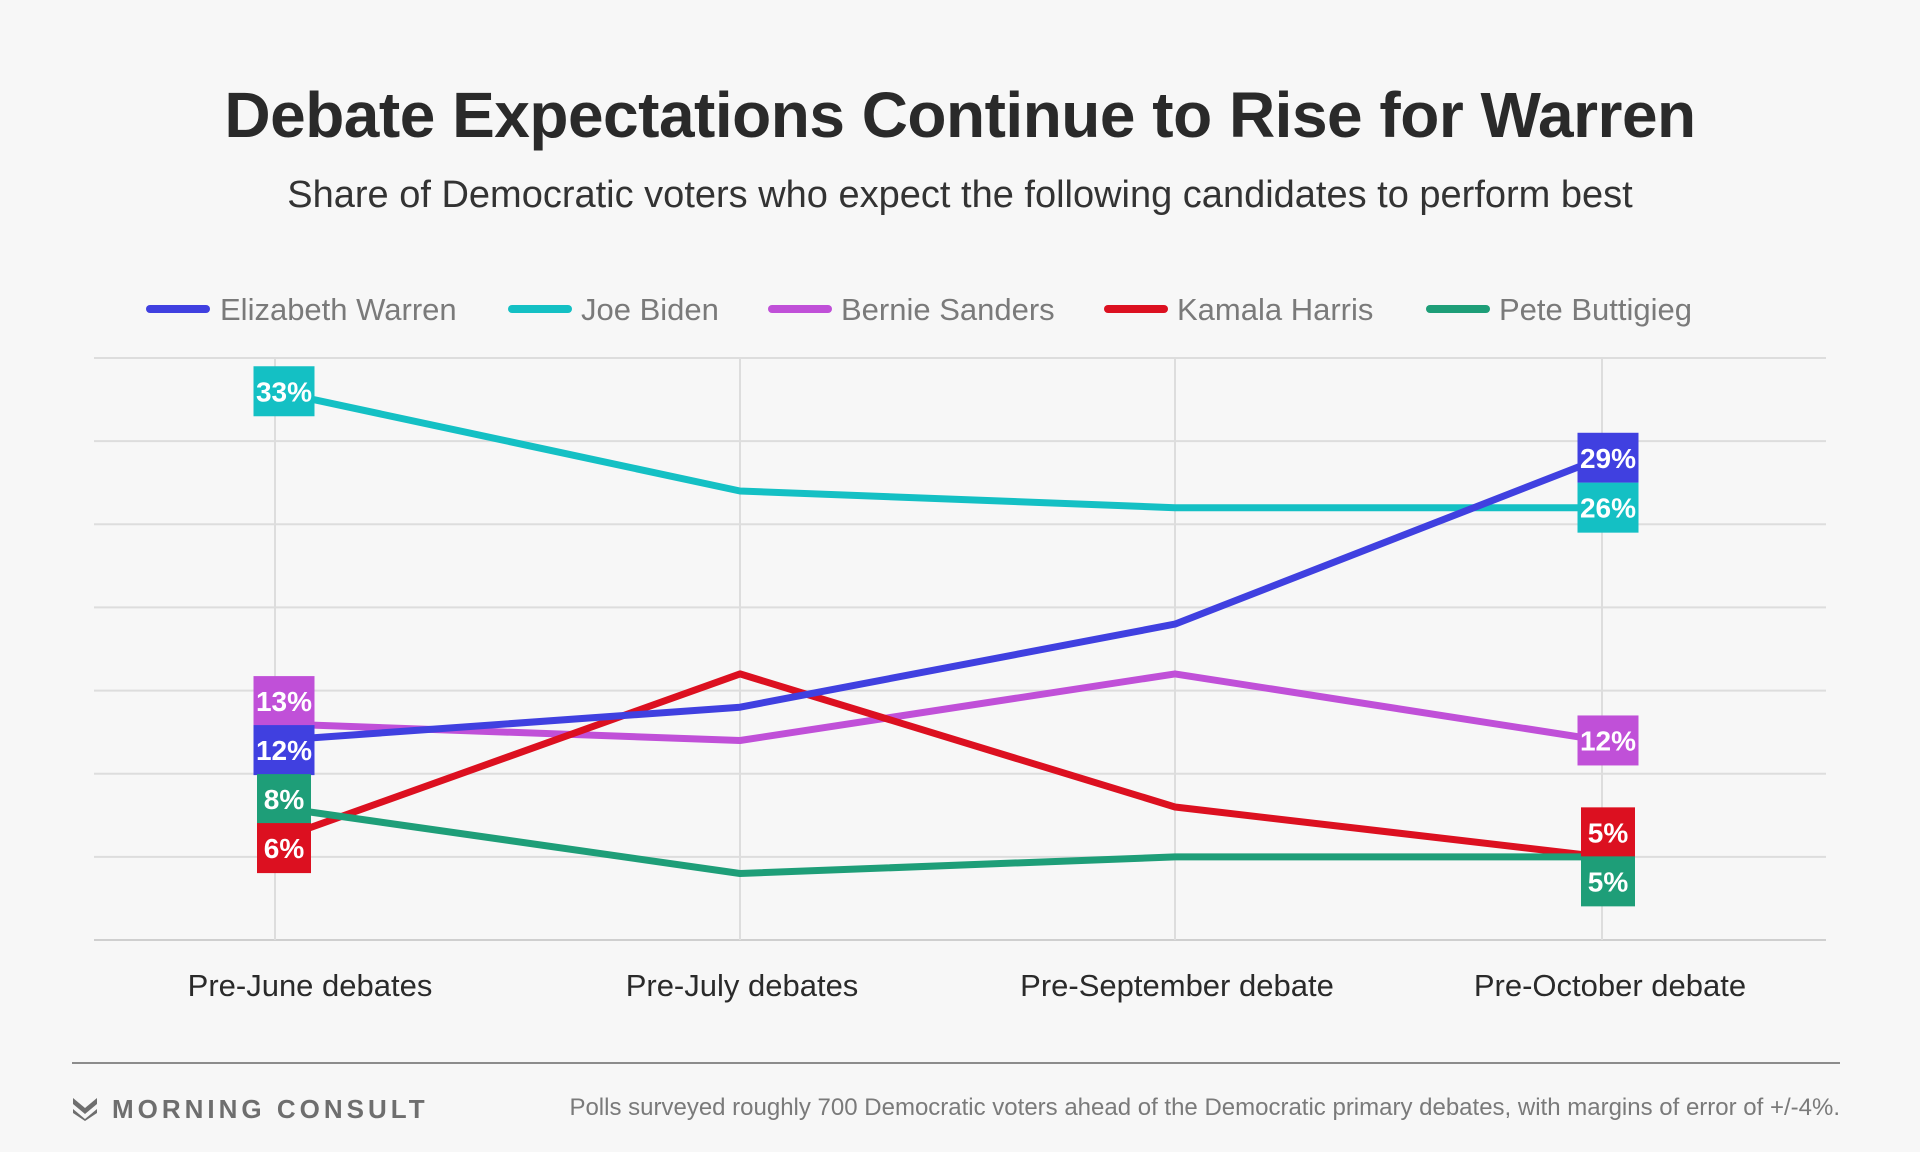  I want to click on legend-label: Bernie Sanders, so click(948, 309).